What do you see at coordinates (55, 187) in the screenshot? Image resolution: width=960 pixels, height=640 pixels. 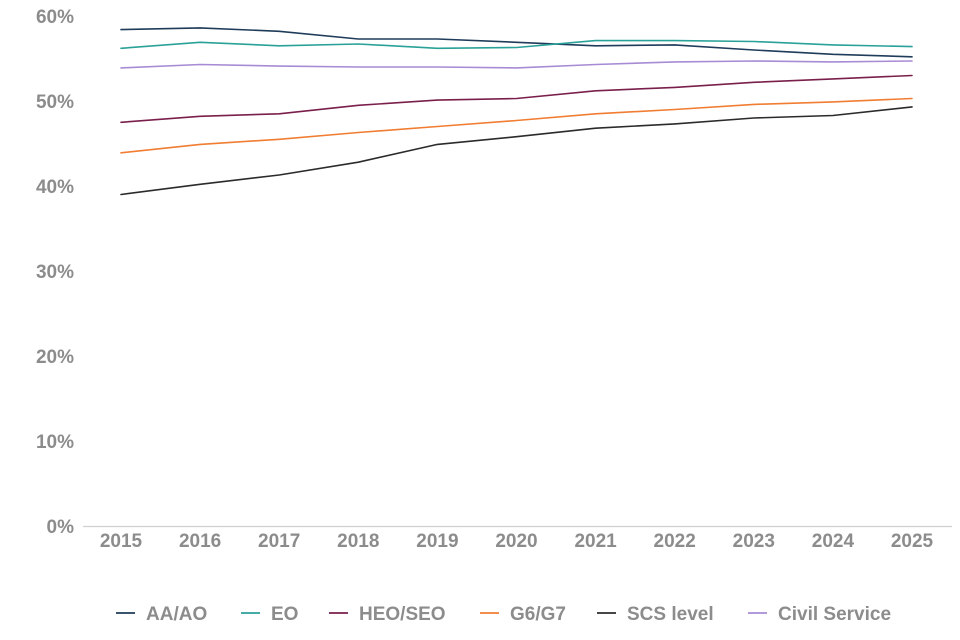 I see `y-tick-label: 40%` at bounding box center [55, 187].